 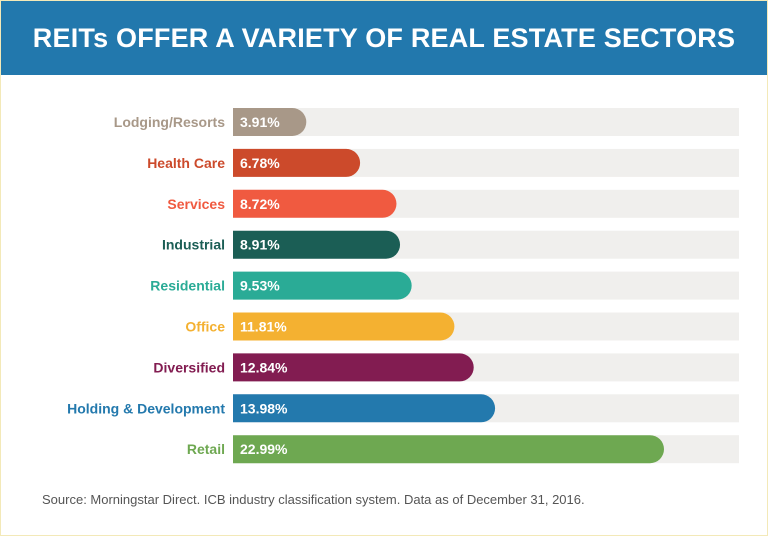 What do you see at coordinates (146, 408) in the screenshot?
I see `category-label-holding-development: Holding & Development` at bounding box center [146, 408].